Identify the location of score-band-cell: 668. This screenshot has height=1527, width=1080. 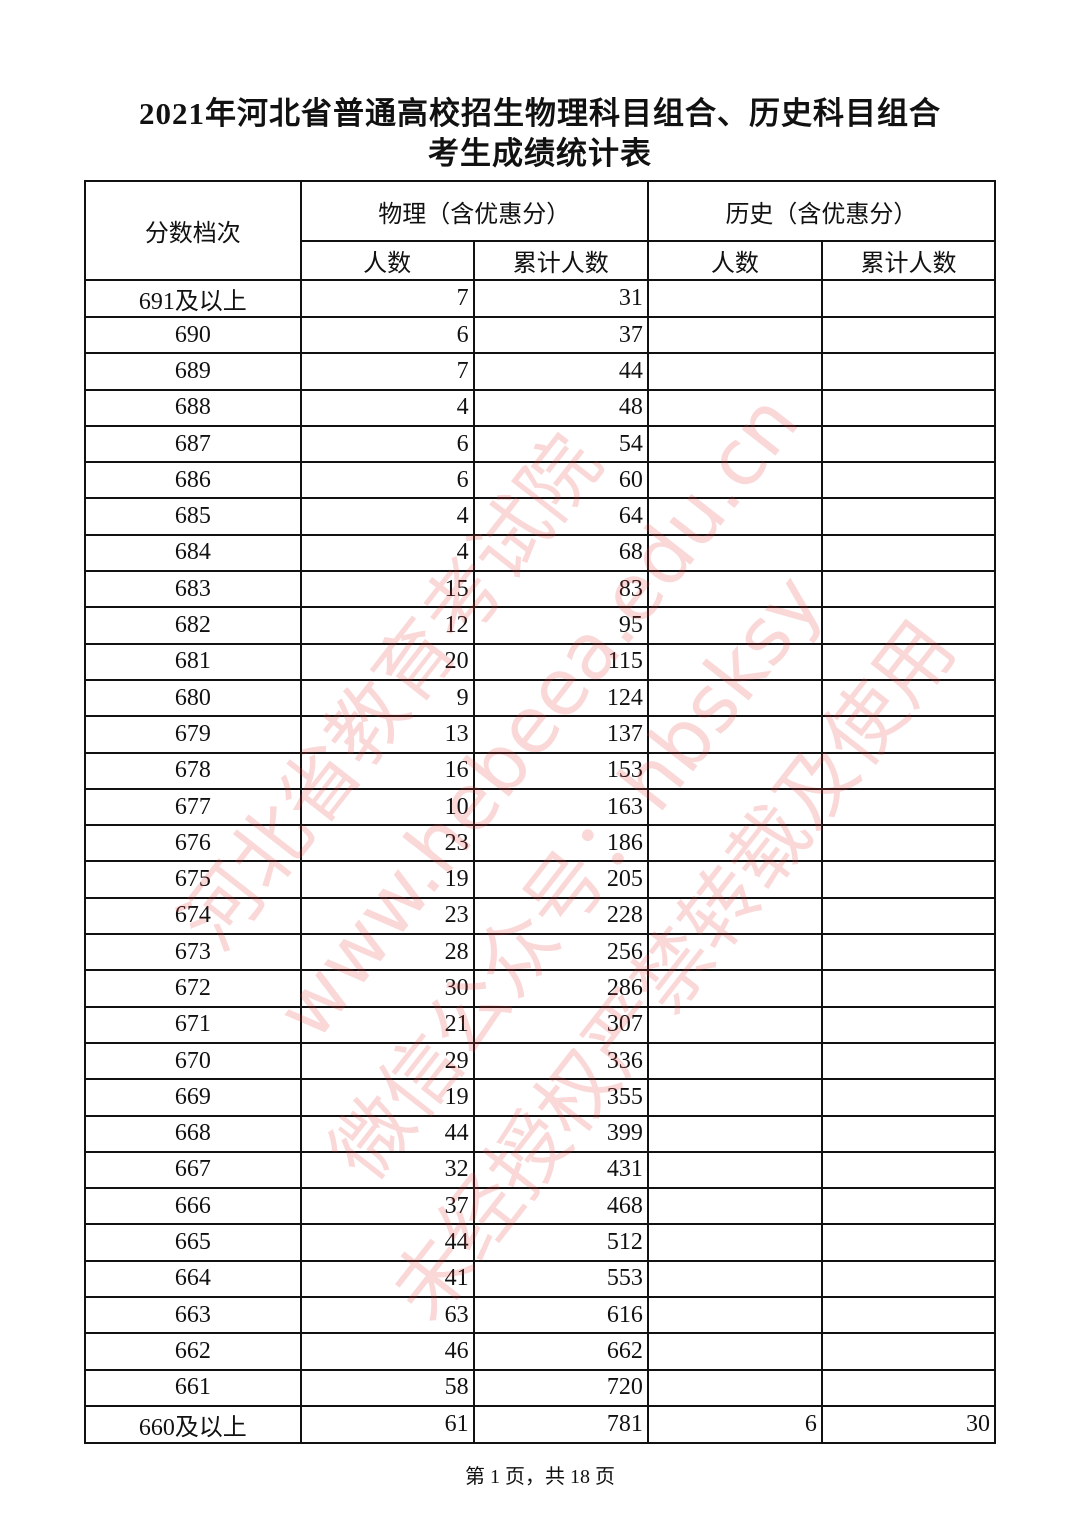
(193, 1133).